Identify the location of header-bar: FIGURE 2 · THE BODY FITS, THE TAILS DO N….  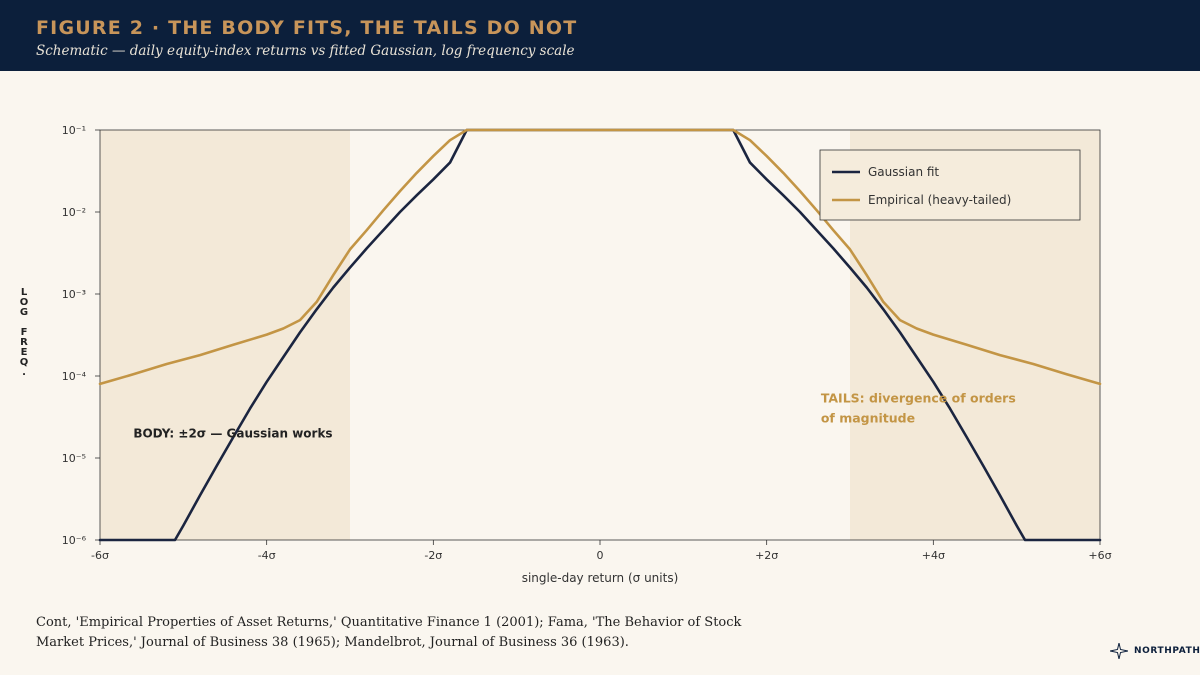
(600, 35).